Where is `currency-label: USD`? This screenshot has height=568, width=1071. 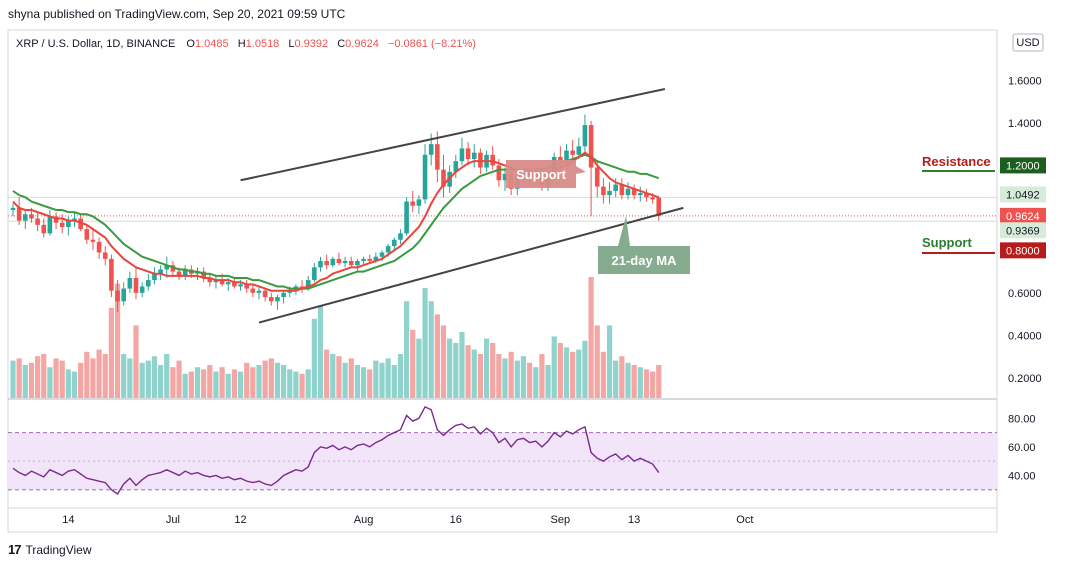
currency-label: USD is located at coordinates (1027, 43).